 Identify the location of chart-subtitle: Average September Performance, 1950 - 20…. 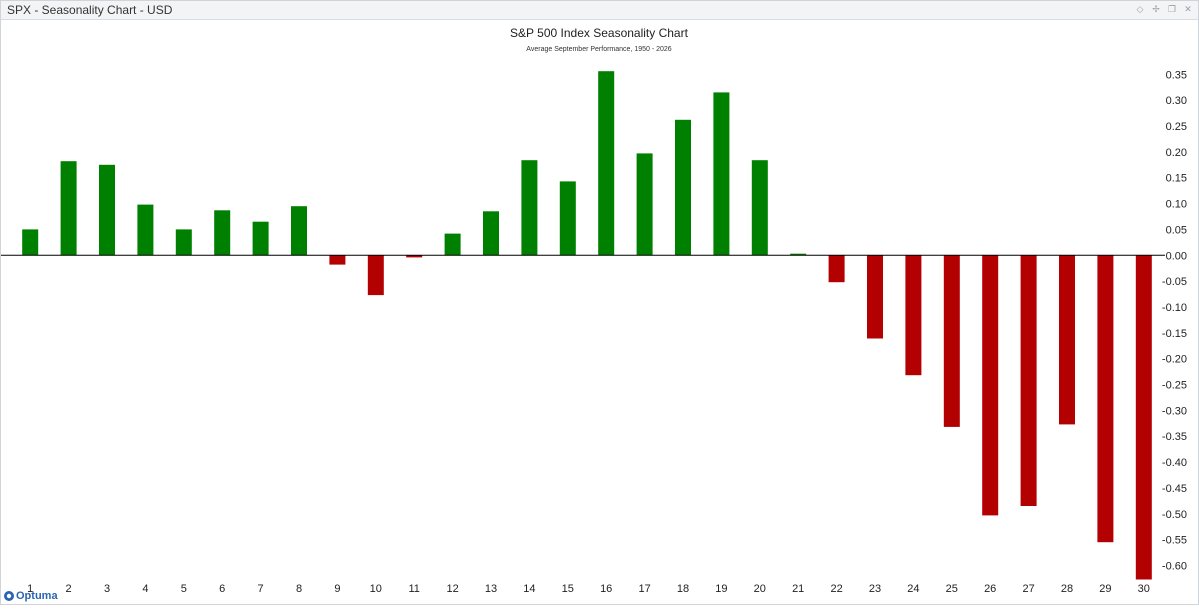
(599, 49).